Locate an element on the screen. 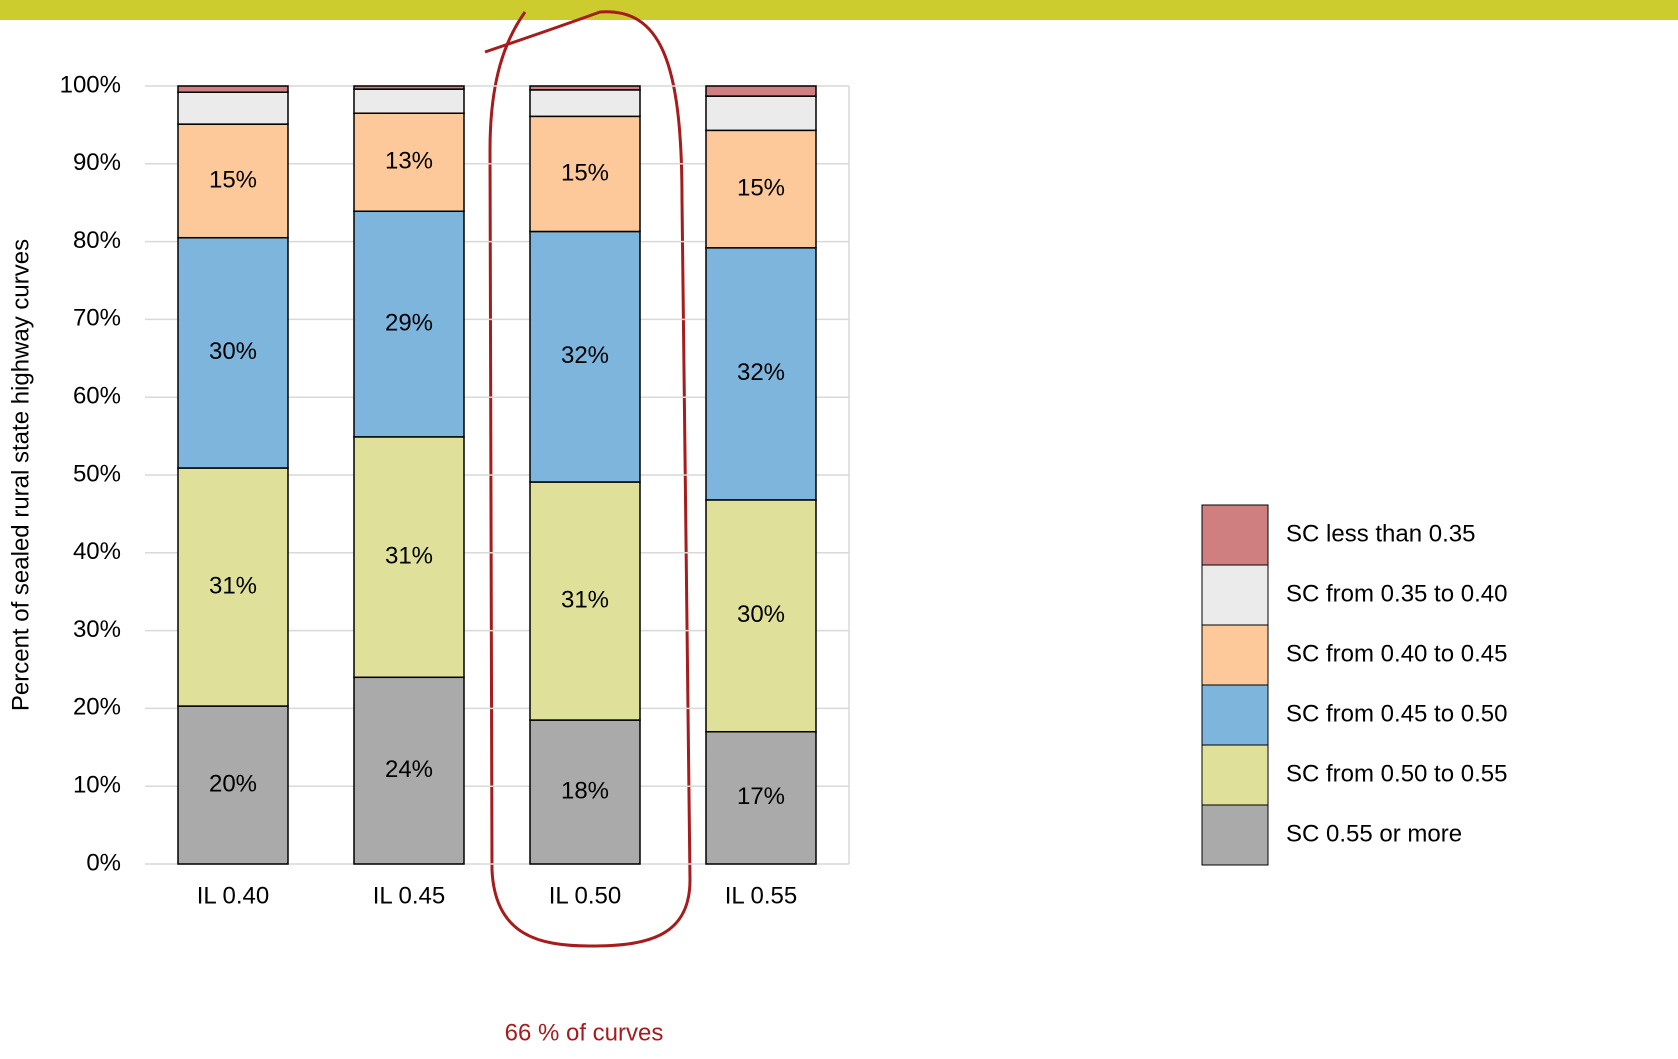 The width and height of the screenshot is (1678, 1059). banner is located at coordinates (839, 10).